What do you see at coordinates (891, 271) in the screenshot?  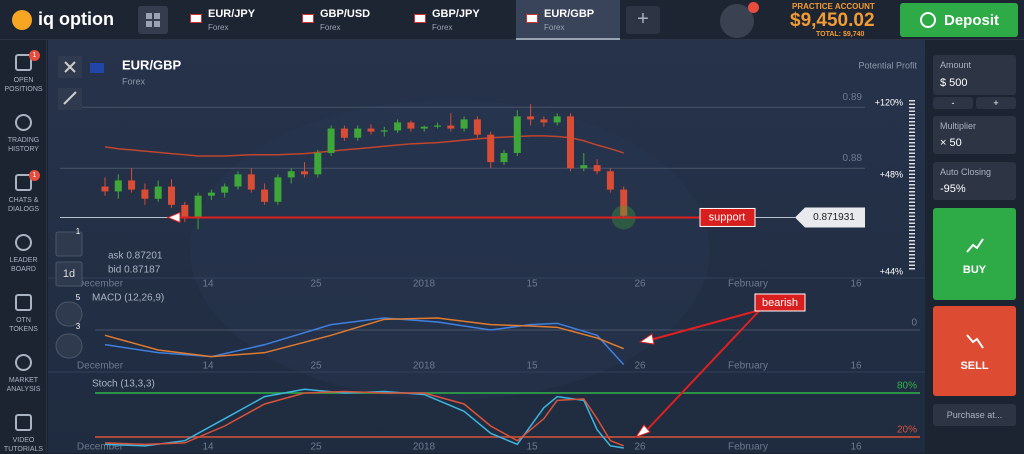 I see `profit-tick: +44%` at bounding box center [891, 271].